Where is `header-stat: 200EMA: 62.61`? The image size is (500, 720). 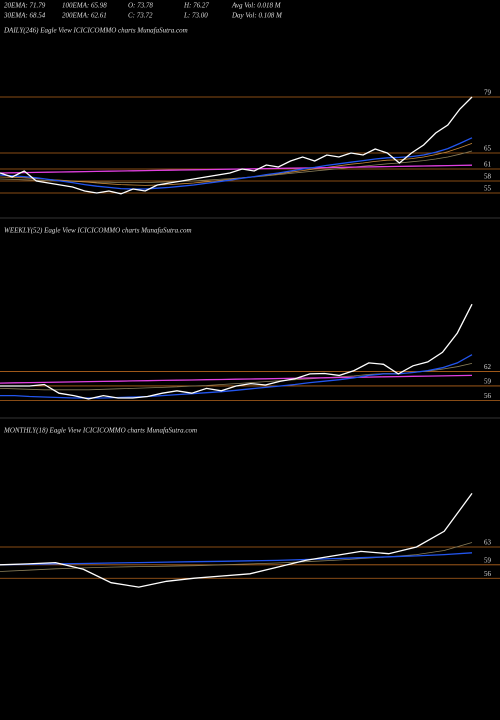
header-stat: 200EMA: 62.61 is located at coordinates (84, 16).